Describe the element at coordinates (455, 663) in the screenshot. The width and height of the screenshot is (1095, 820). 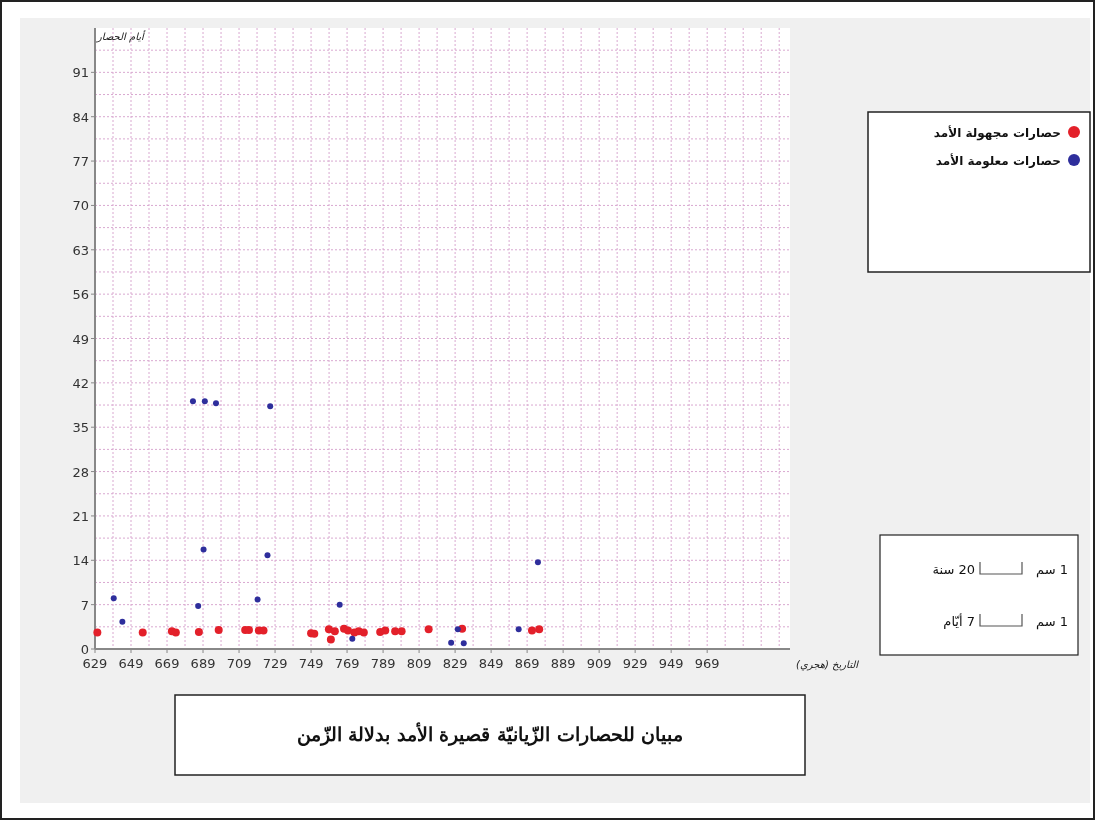
I see `x-tick-label: 829` at that location.